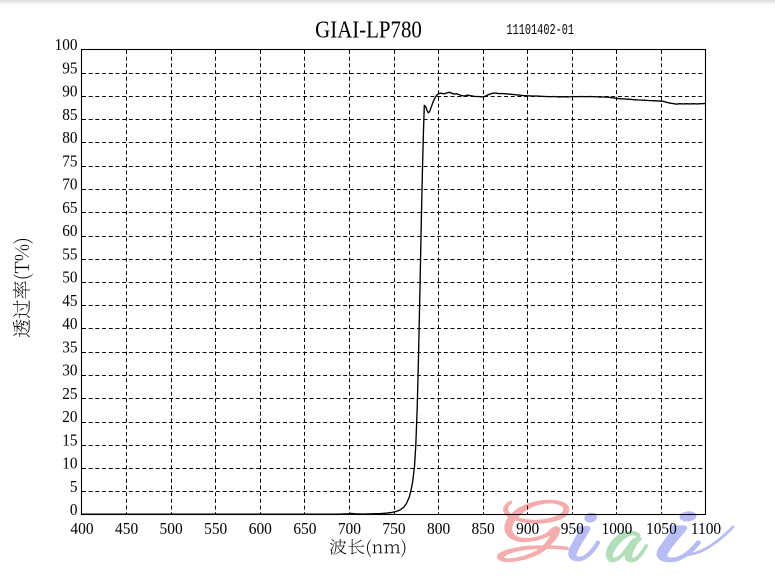 The width and height of the screenshot is (775, 579). What do you see at coordinates (69, 301) in the screenshot?
I see `svg-text: 45` at bounding box center [69, 301].